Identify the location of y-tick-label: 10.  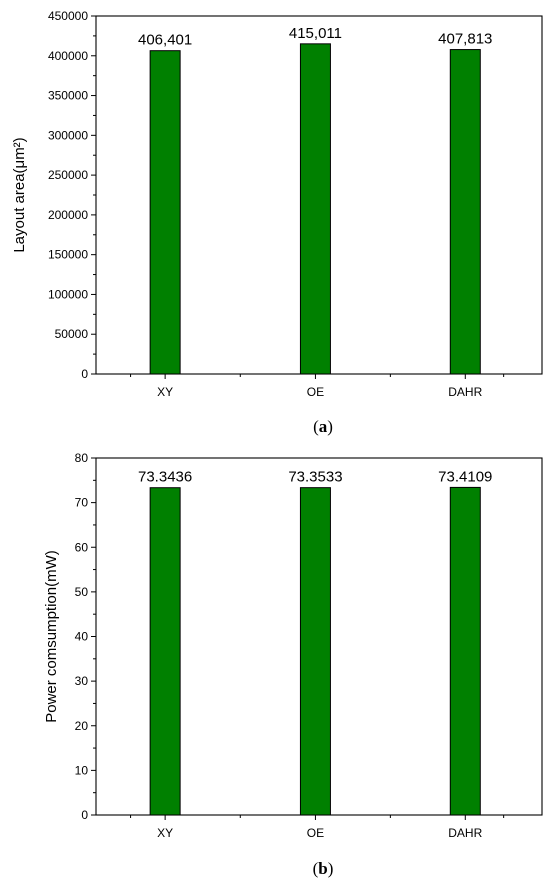
(82, 770).